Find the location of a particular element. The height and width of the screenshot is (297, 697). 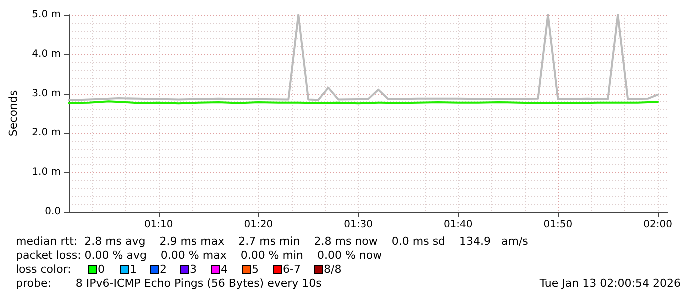

text: packet loss: 0.00 % avg 0.00 % max 0.00 % min 0.00 % now is located at coordinates (199, 255).